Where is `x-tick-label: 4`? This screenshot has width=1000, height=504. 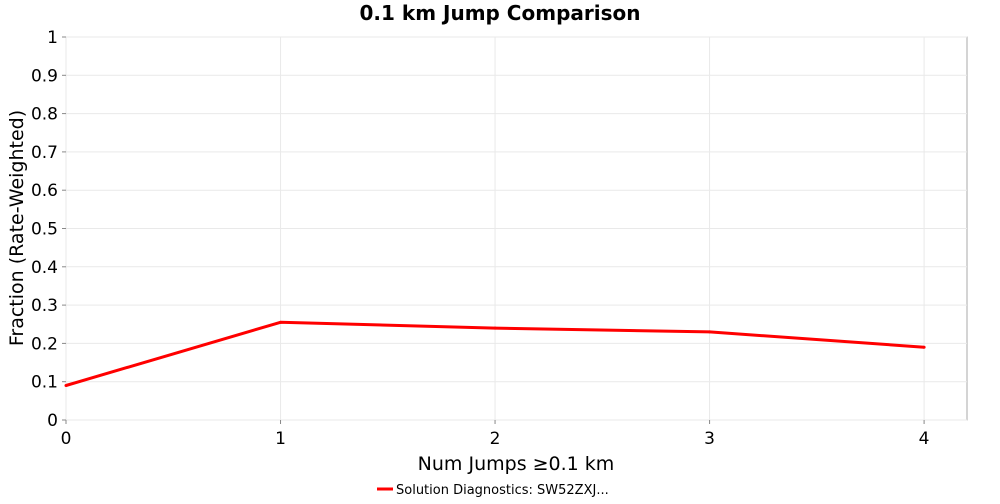
x-tick-label: 4 is located at coordinates (924, 439).